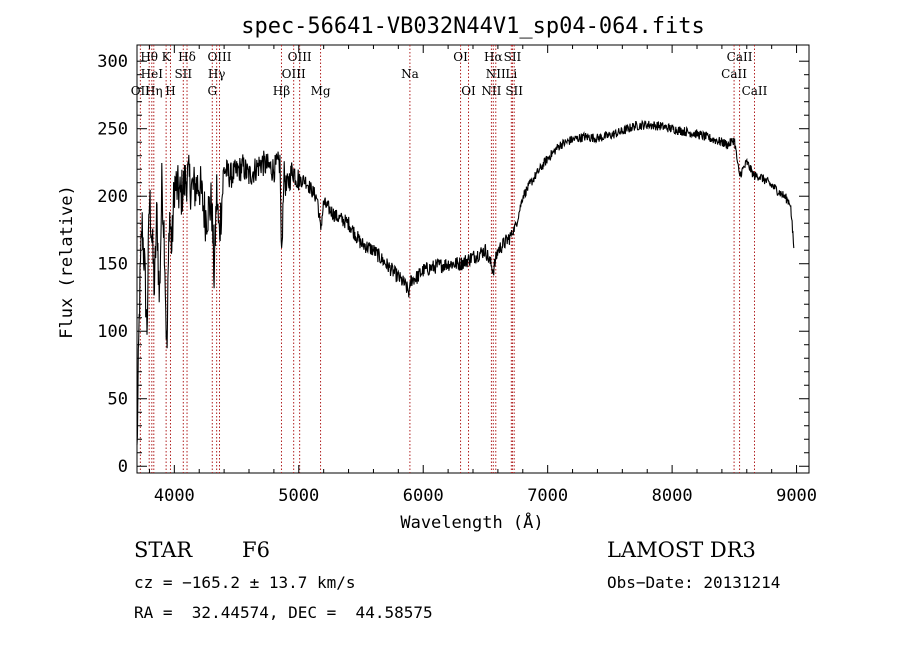 The image size is (900, 649). What do you see at coordinates (423, 496) in the screenshot?
I see `x-tick-label: 6000` at bounding box center [423, 496].